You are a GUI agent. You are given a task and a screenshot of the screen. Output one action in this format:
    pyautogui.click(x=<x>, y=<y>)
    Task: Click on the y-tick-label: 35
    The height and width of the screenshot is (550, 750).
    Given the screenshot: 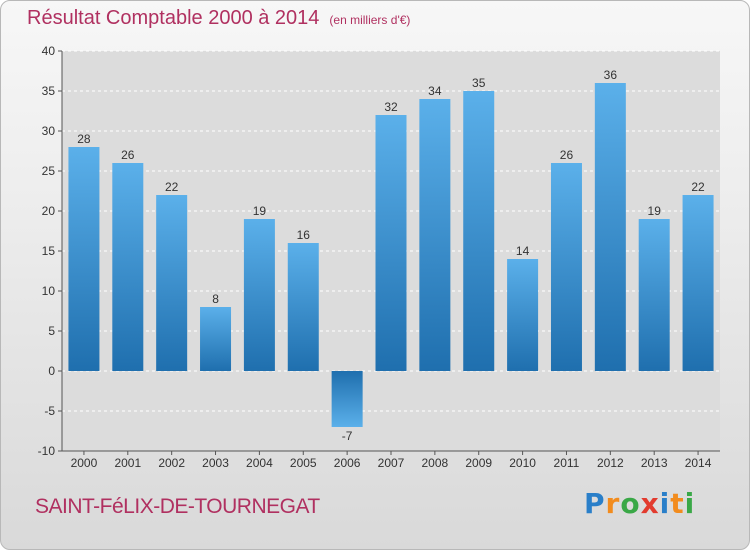 What is the action you would take?
    pyautogui.click(x=49, y=91)
    